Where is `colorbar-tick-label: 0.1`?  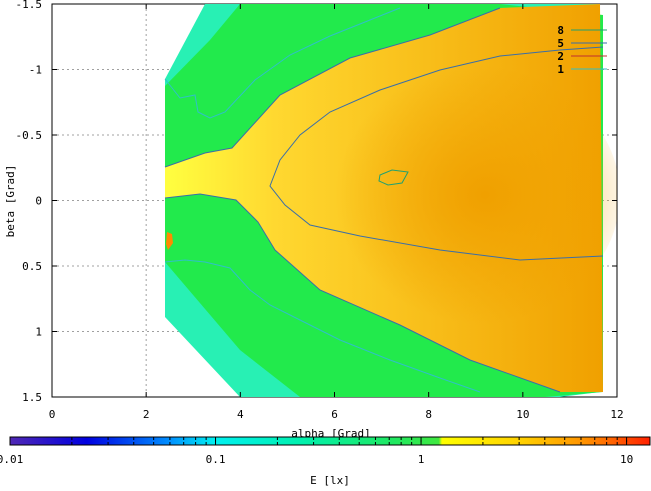
colorbar-tick-label: 0.1 is located at coordinates (216, 459).